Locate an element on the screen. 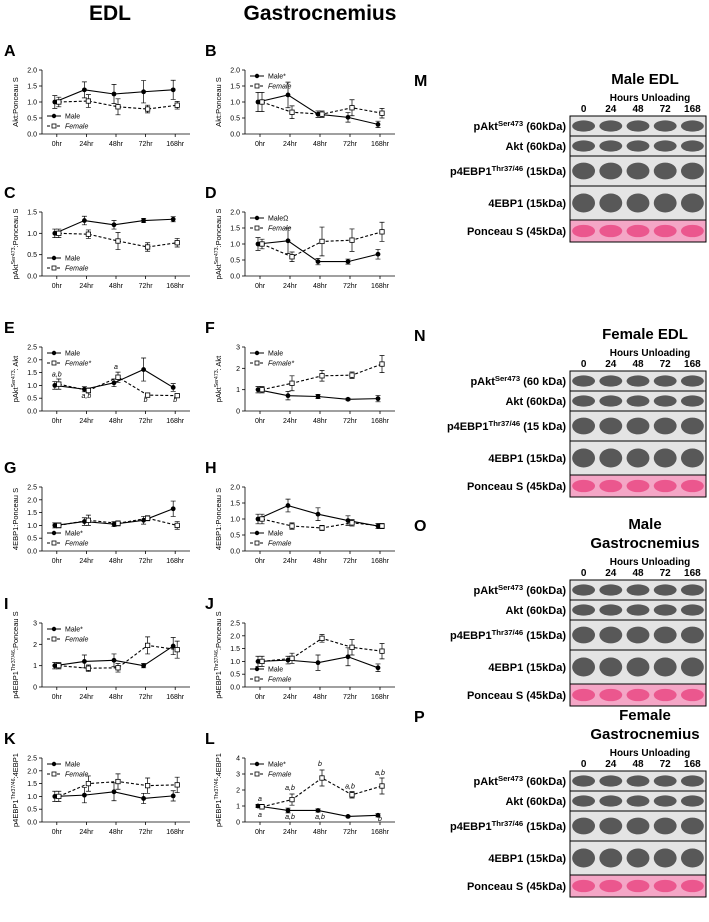 Image resolution: width=709 pixels, height=922 pixels. column-header: EDL is located at coordinates (110, 13).